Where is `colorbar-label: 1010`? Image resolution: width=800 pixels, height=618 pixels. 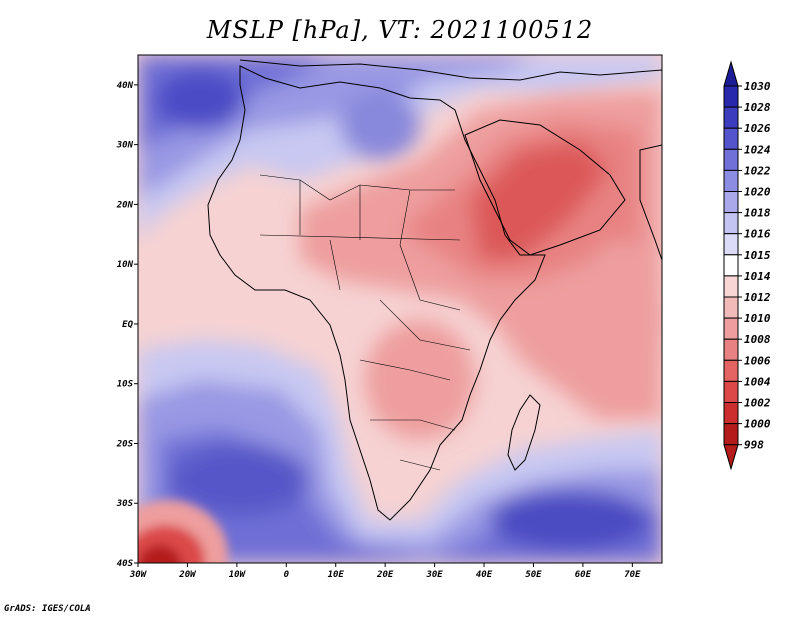 colorbar-label: 1010 is located at coordinates (757, 318).